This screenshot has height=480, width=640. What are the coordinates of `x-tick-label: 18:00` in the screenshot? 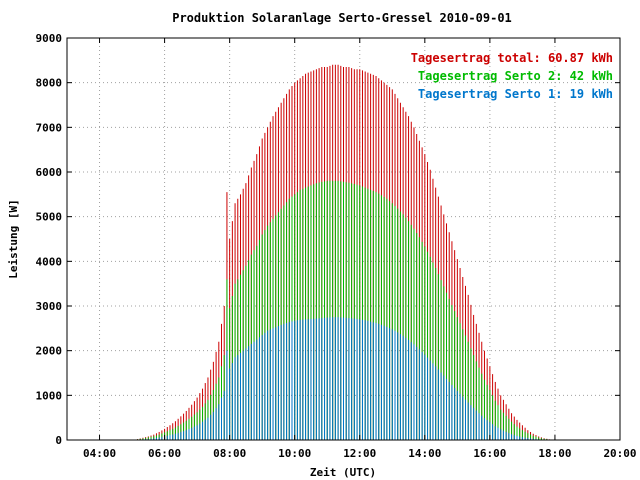 It's located at (554, 453).